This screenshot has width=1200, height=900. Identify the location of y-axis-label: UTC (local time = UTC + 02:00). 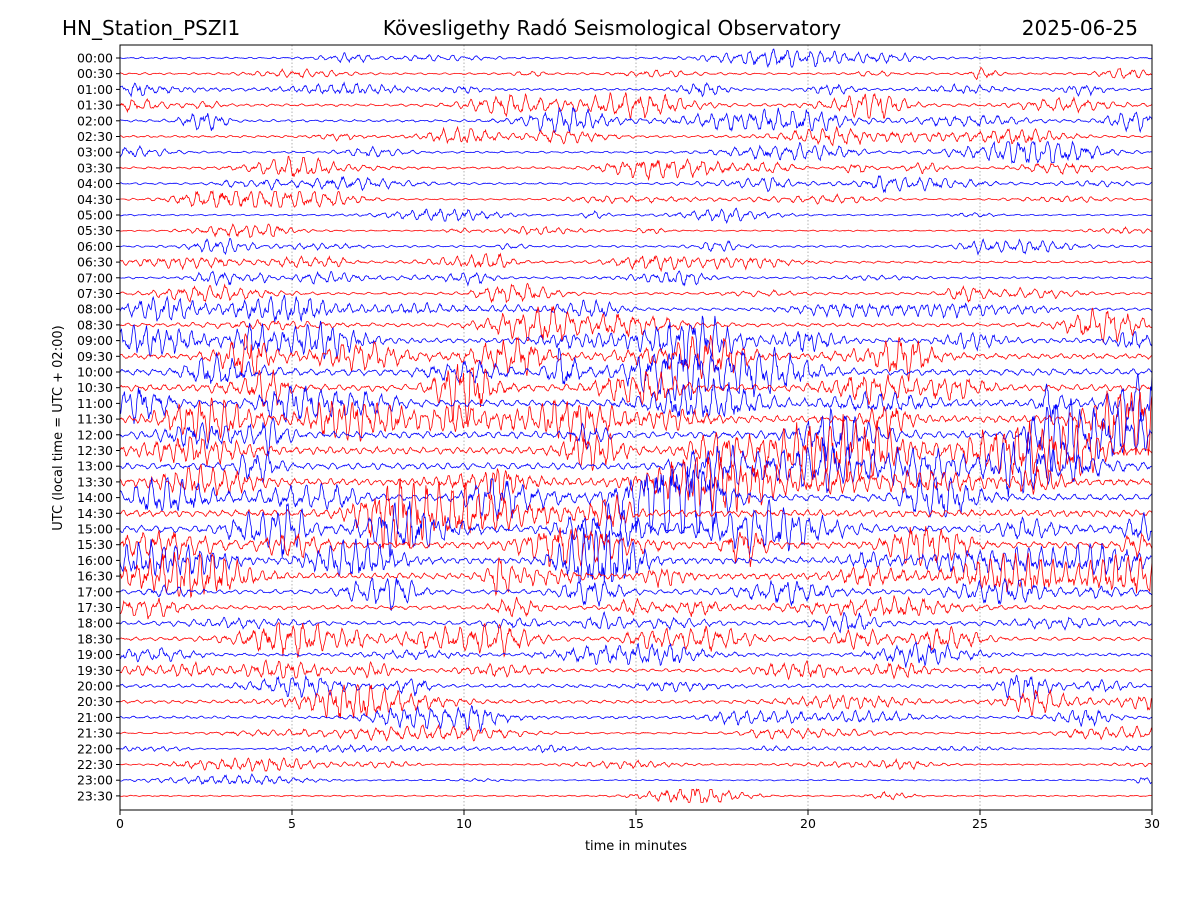
(58, 427).